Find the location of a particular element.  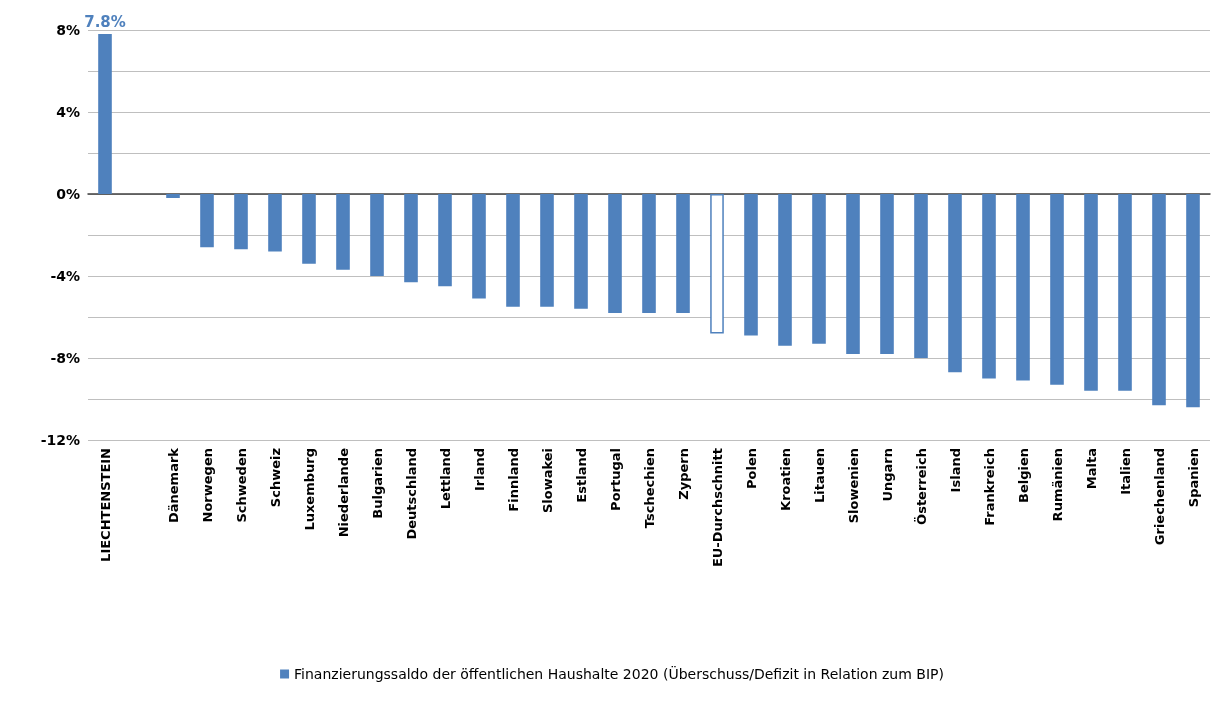

x-tick-label: Ungarn is located at coordinates (887, 475).